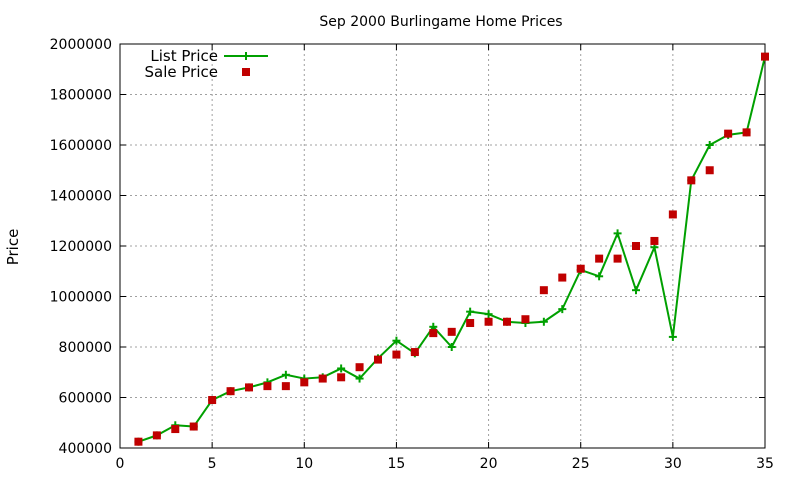 The image size is (800, 480). What do you see at coordinates (85, 399) in the screenshot?
I see `y-tick-label: 600000` at bounding box center [85, 399].